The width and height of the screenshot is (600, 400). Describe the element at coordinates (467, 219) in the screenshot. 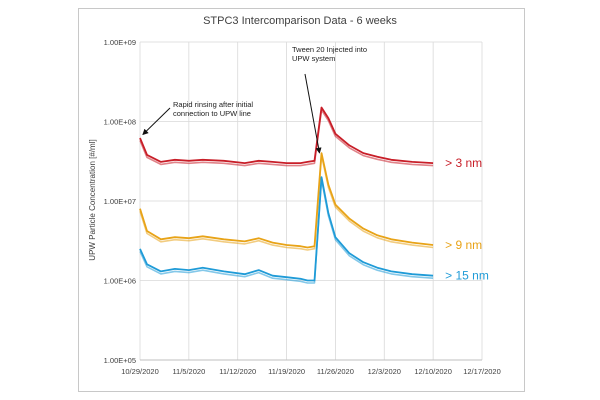

I see `series-labels: > 3 nm > 9 nm > 15 nm` at that location.